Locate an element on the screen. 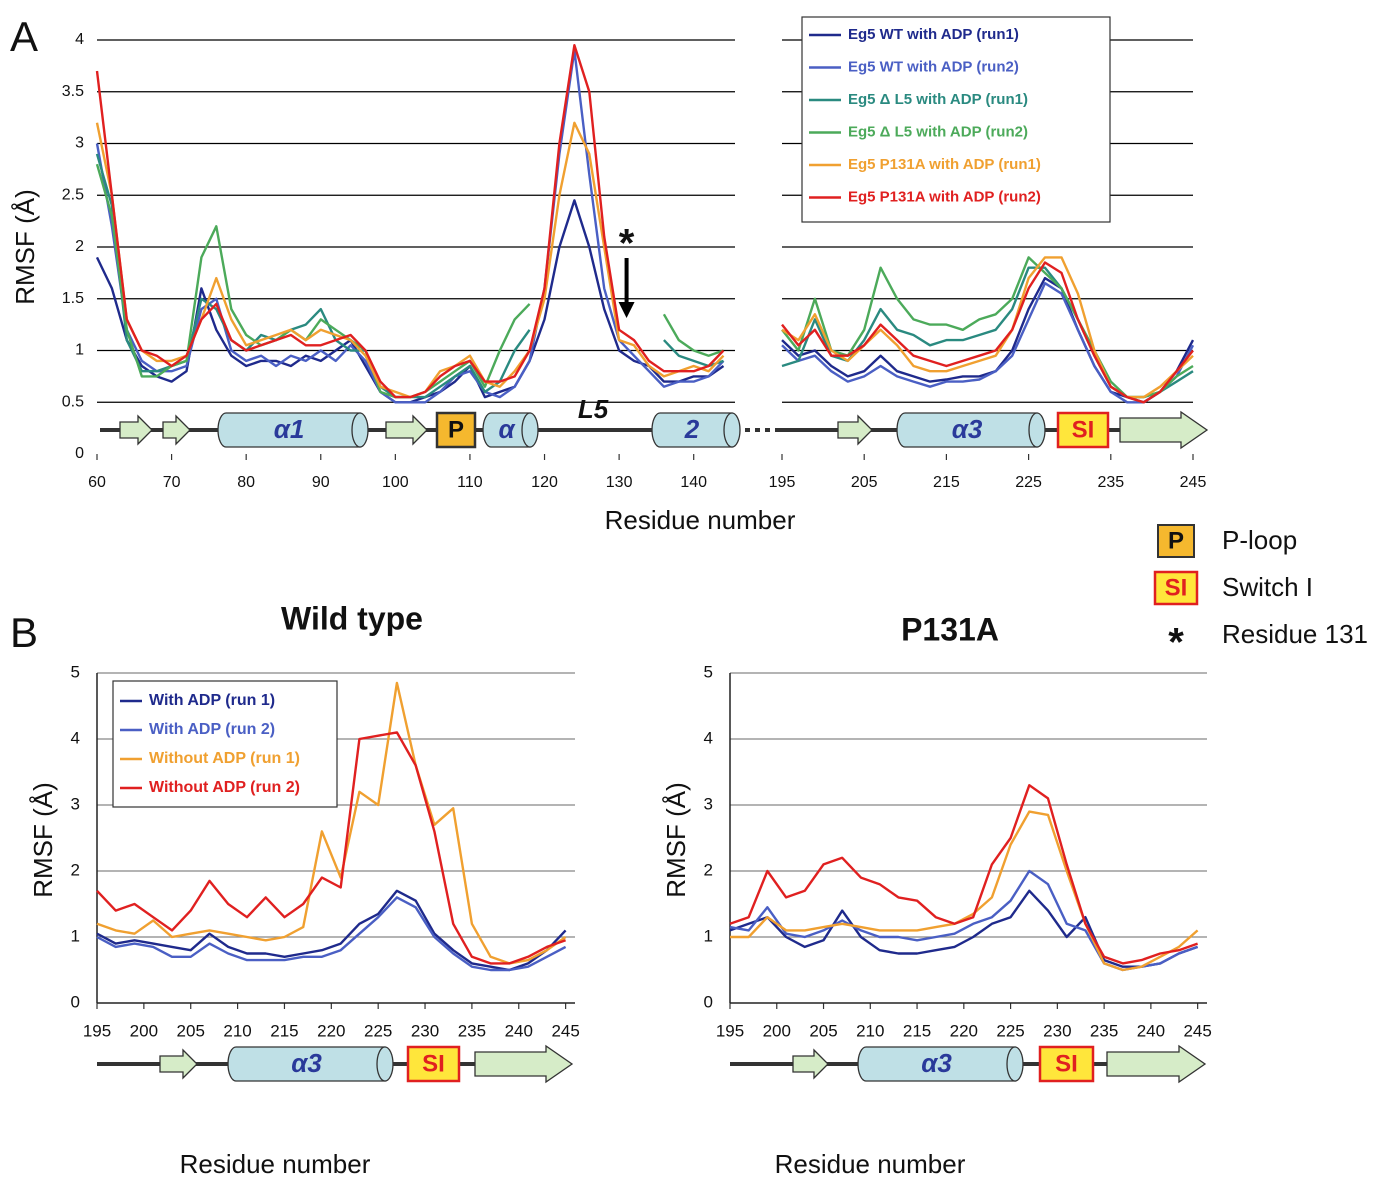  helix-label: α is located at coordinates (507, 429).